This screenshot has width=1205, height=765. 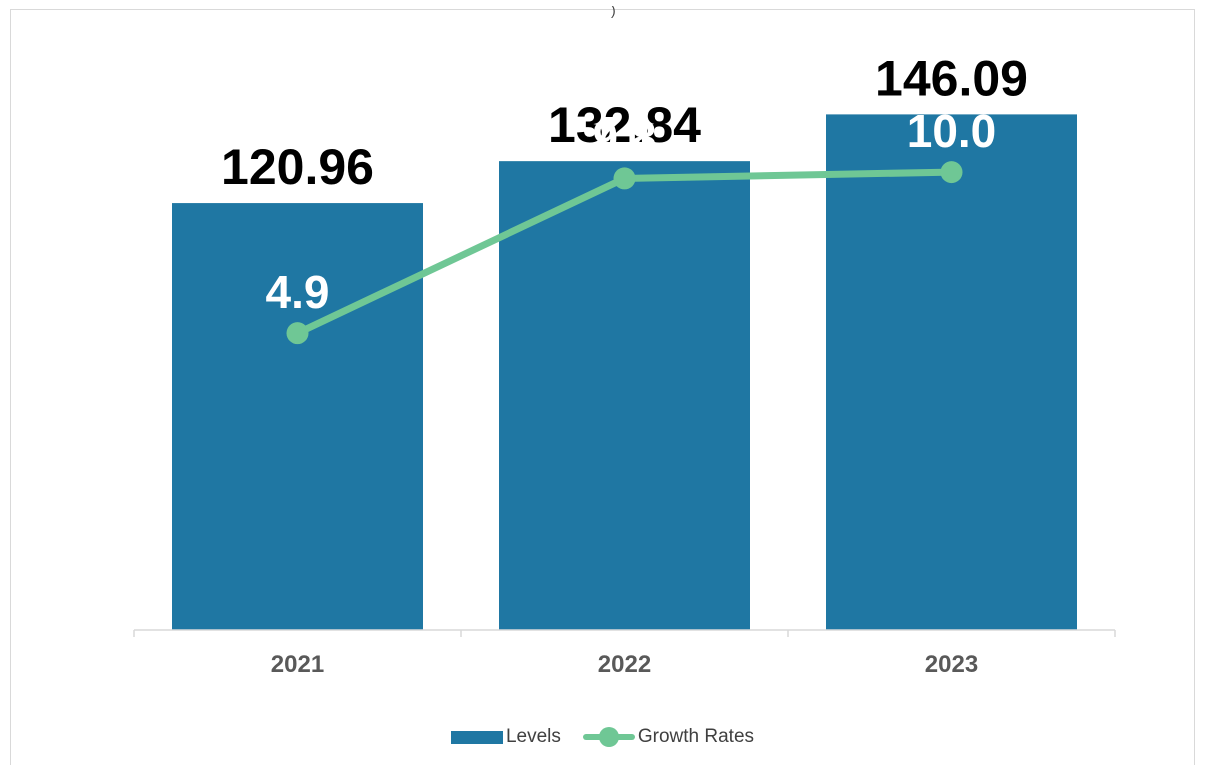 What do you see at coordinates (696, 736) in the screenshot?
I see `legend-label-growth-rates: Growth Rates` at bounding box center [696, 736].